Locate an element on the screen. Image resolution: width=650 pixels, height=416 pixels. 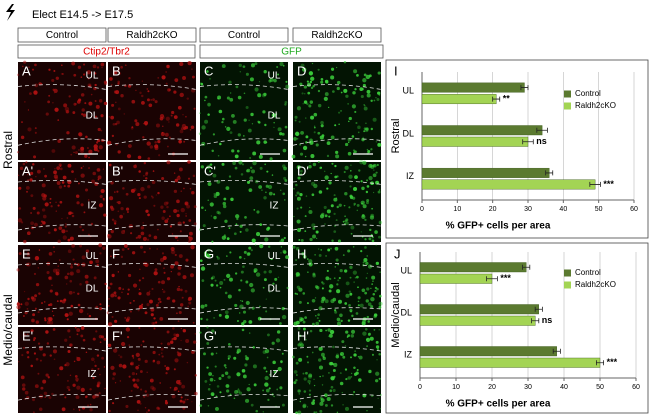
boundary-line is located at coordinates (337, 142).